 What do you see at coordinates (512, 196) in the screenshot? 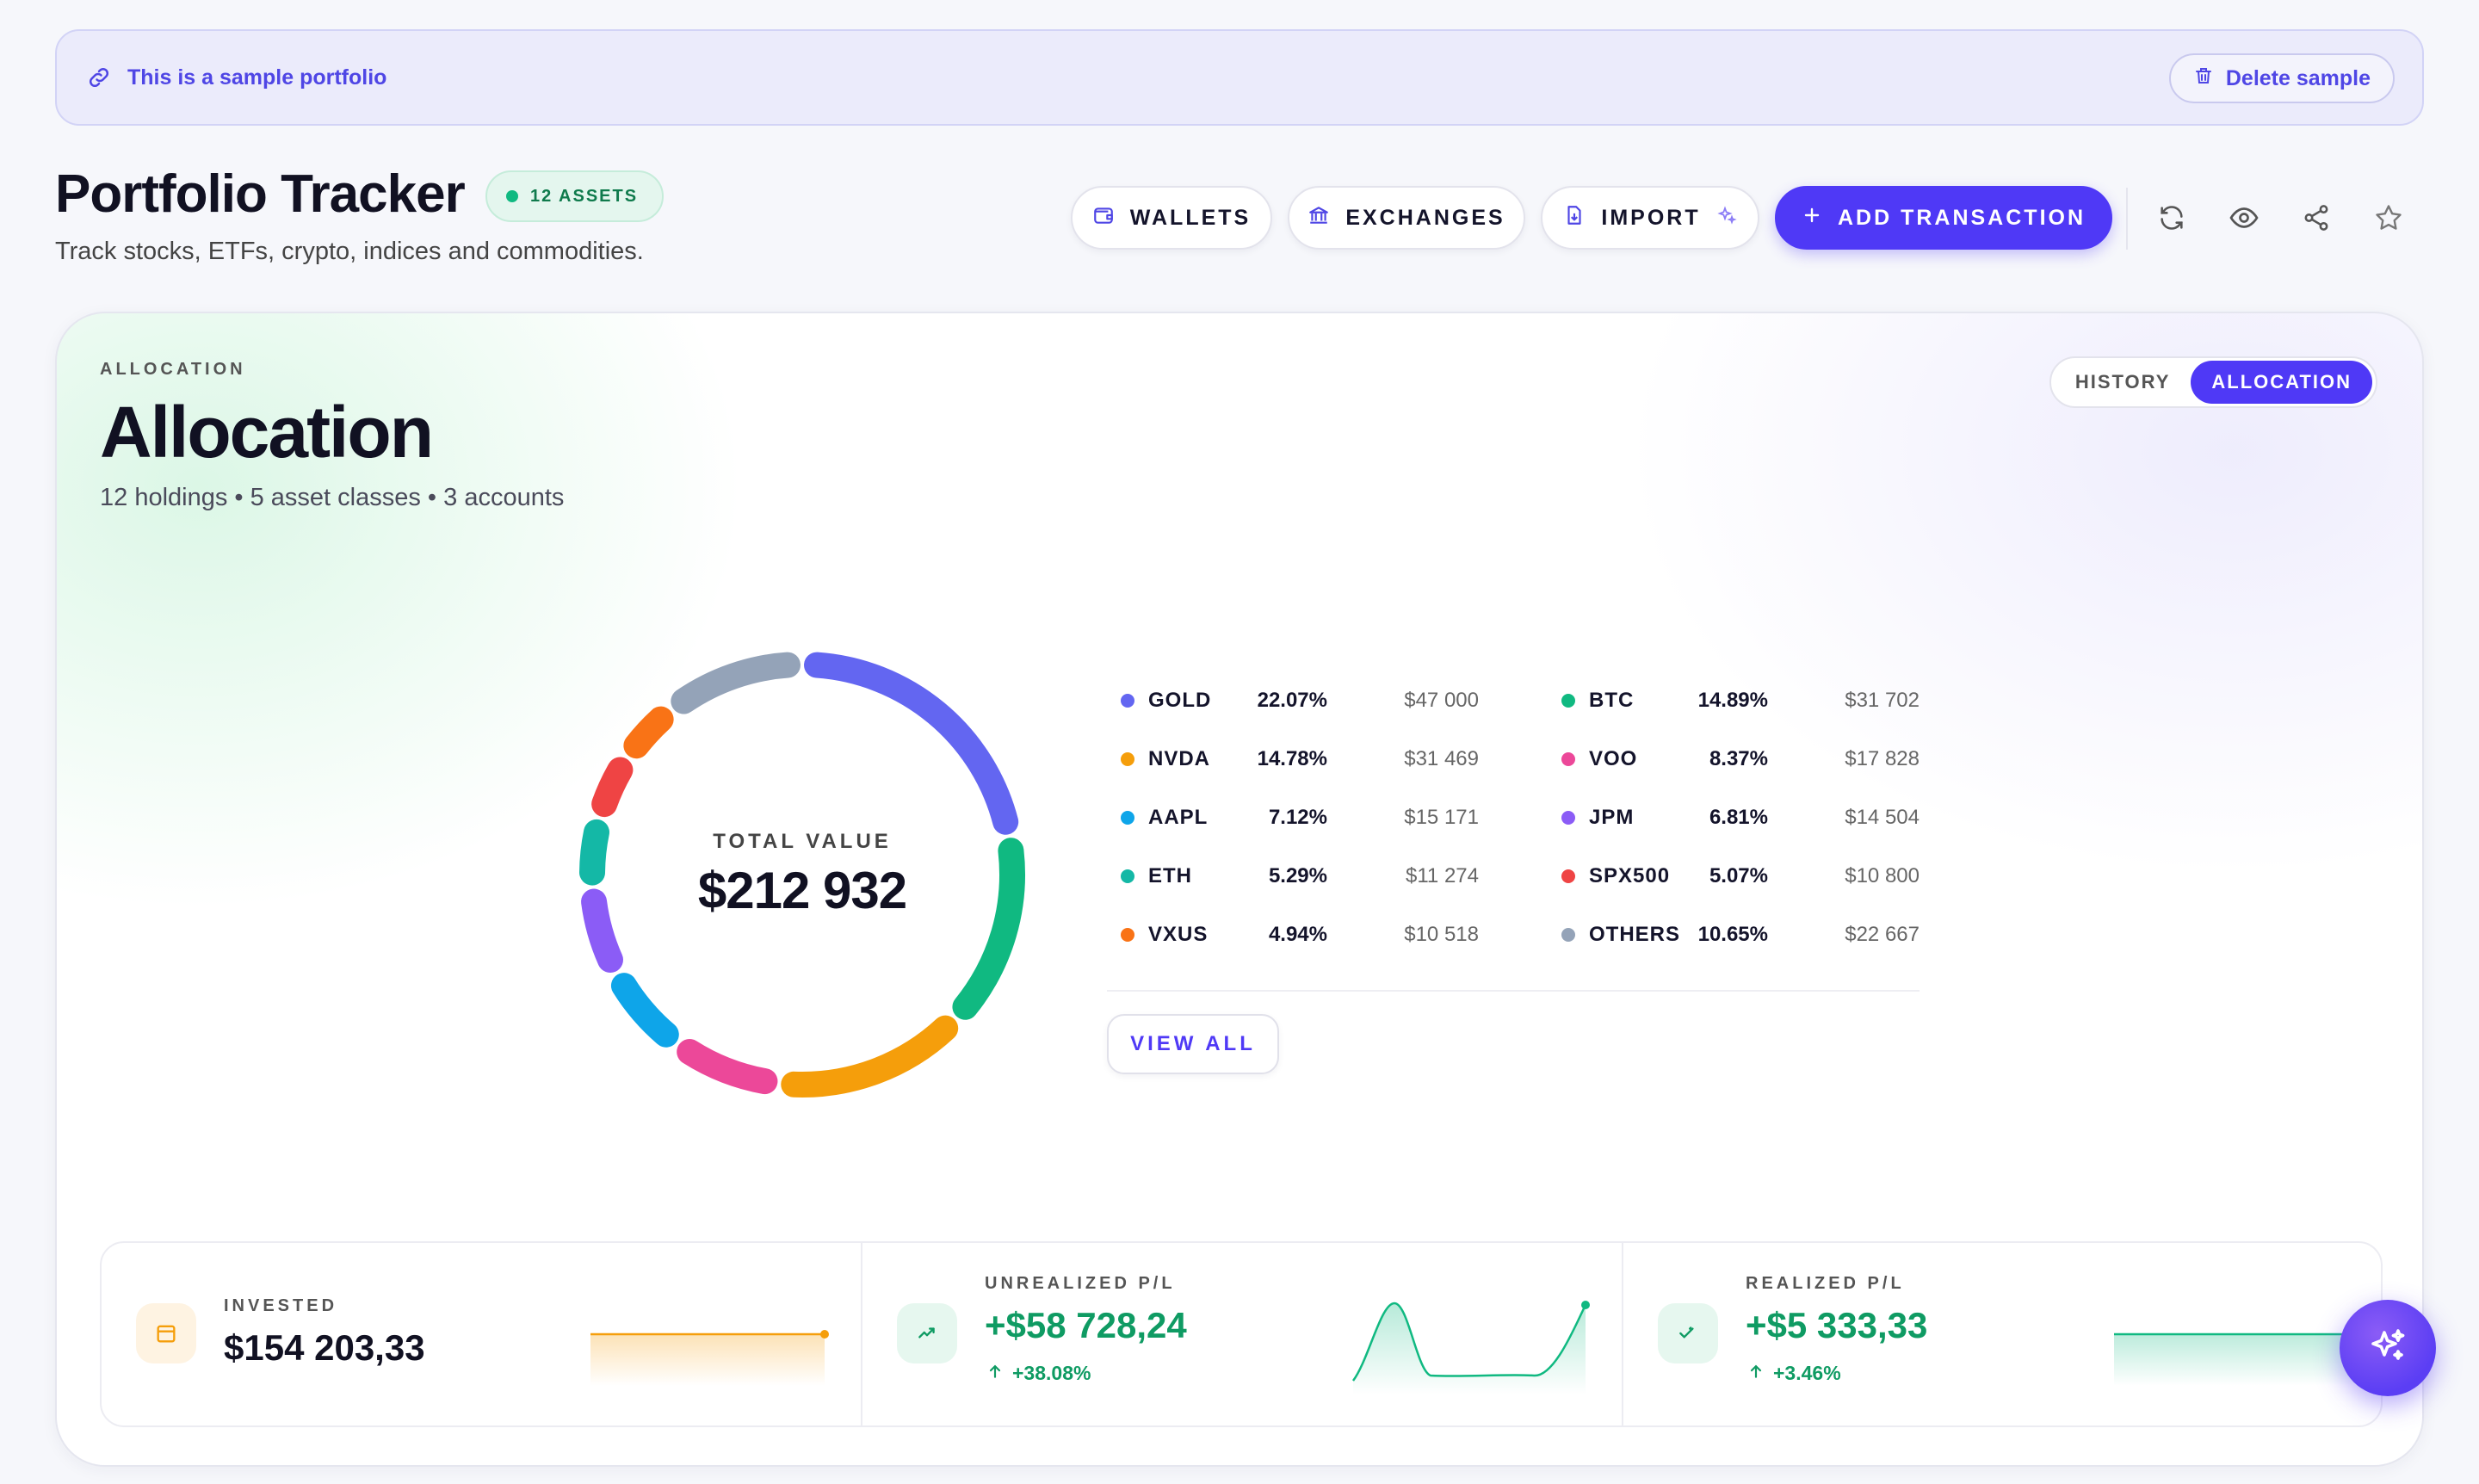
I see `status-dot` at bounding box center [512, 196].